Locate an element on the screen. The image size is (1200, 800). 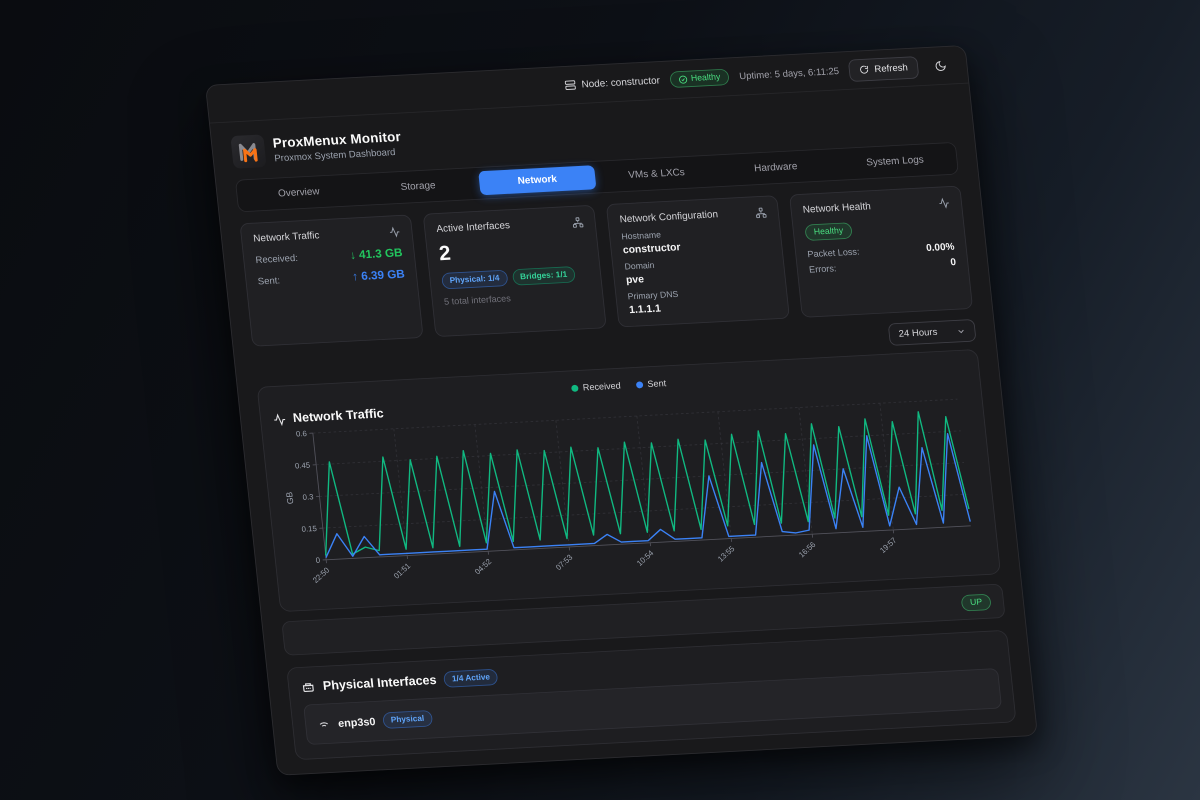
svg-text: 0.15 is located at coordinates (309, 529).